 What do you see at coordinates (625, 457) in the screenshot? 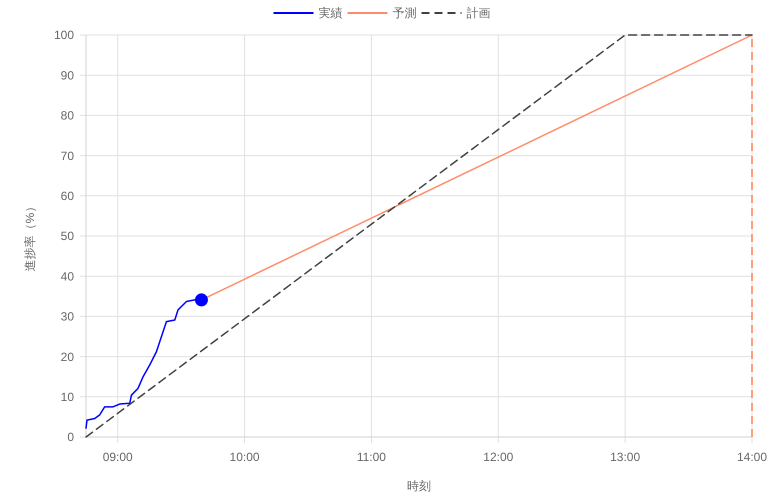
I see `x-tick-label: 13:00` at bounding box center [625, 457].